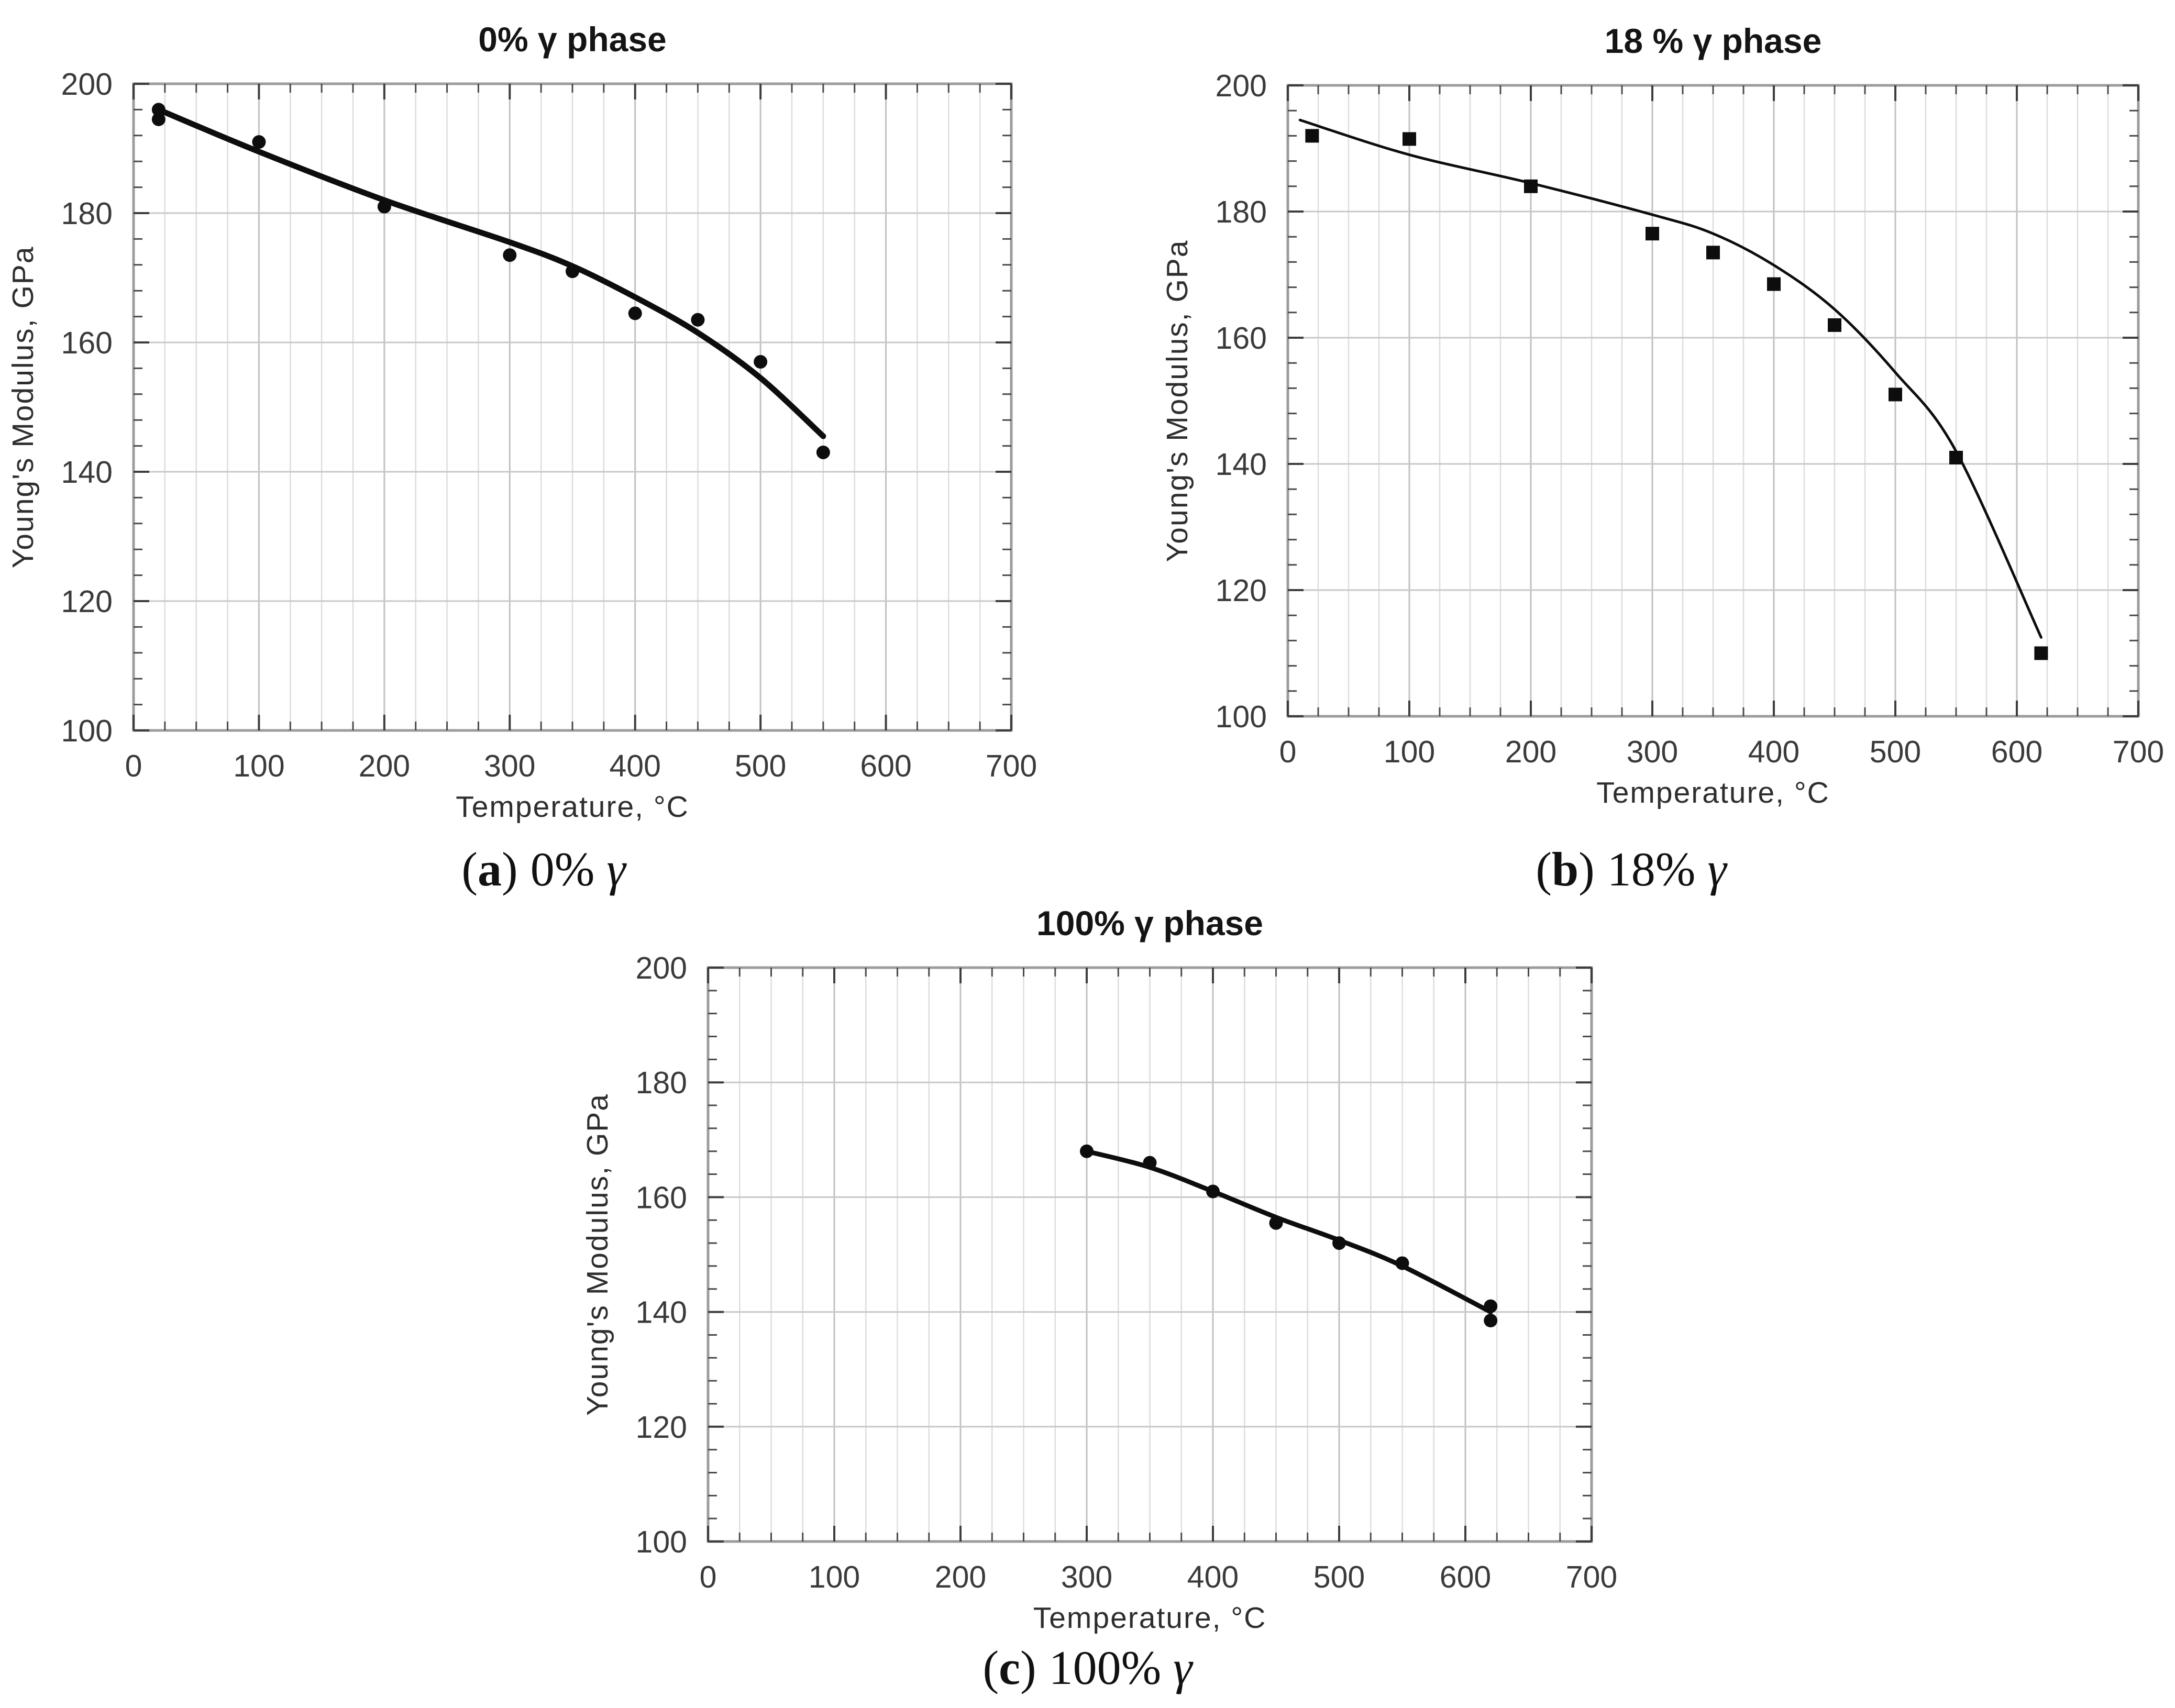 The image size is (2175, 1708). Describe the element at coordinates (1667, 869) in the screenshot. I see `caption-b-text: 18% γ` at that location.